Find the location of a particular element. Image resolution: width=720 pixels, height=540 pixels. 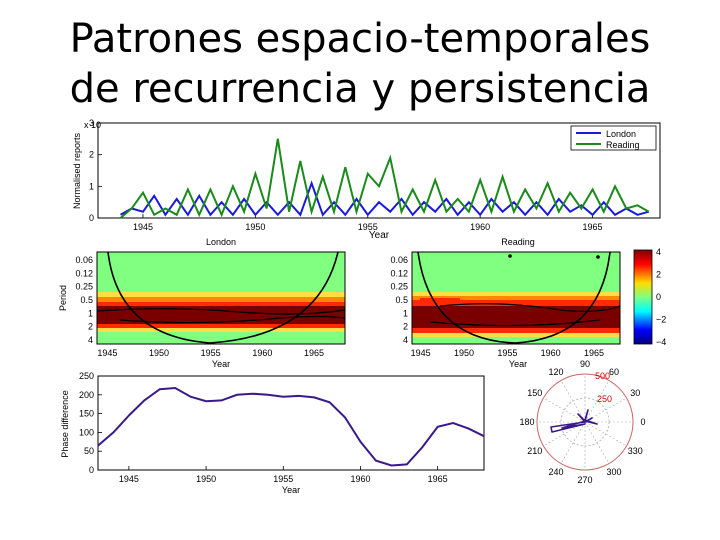

colorbar: 4 2 0 −2 −4 is located at coordinates (649, 297).